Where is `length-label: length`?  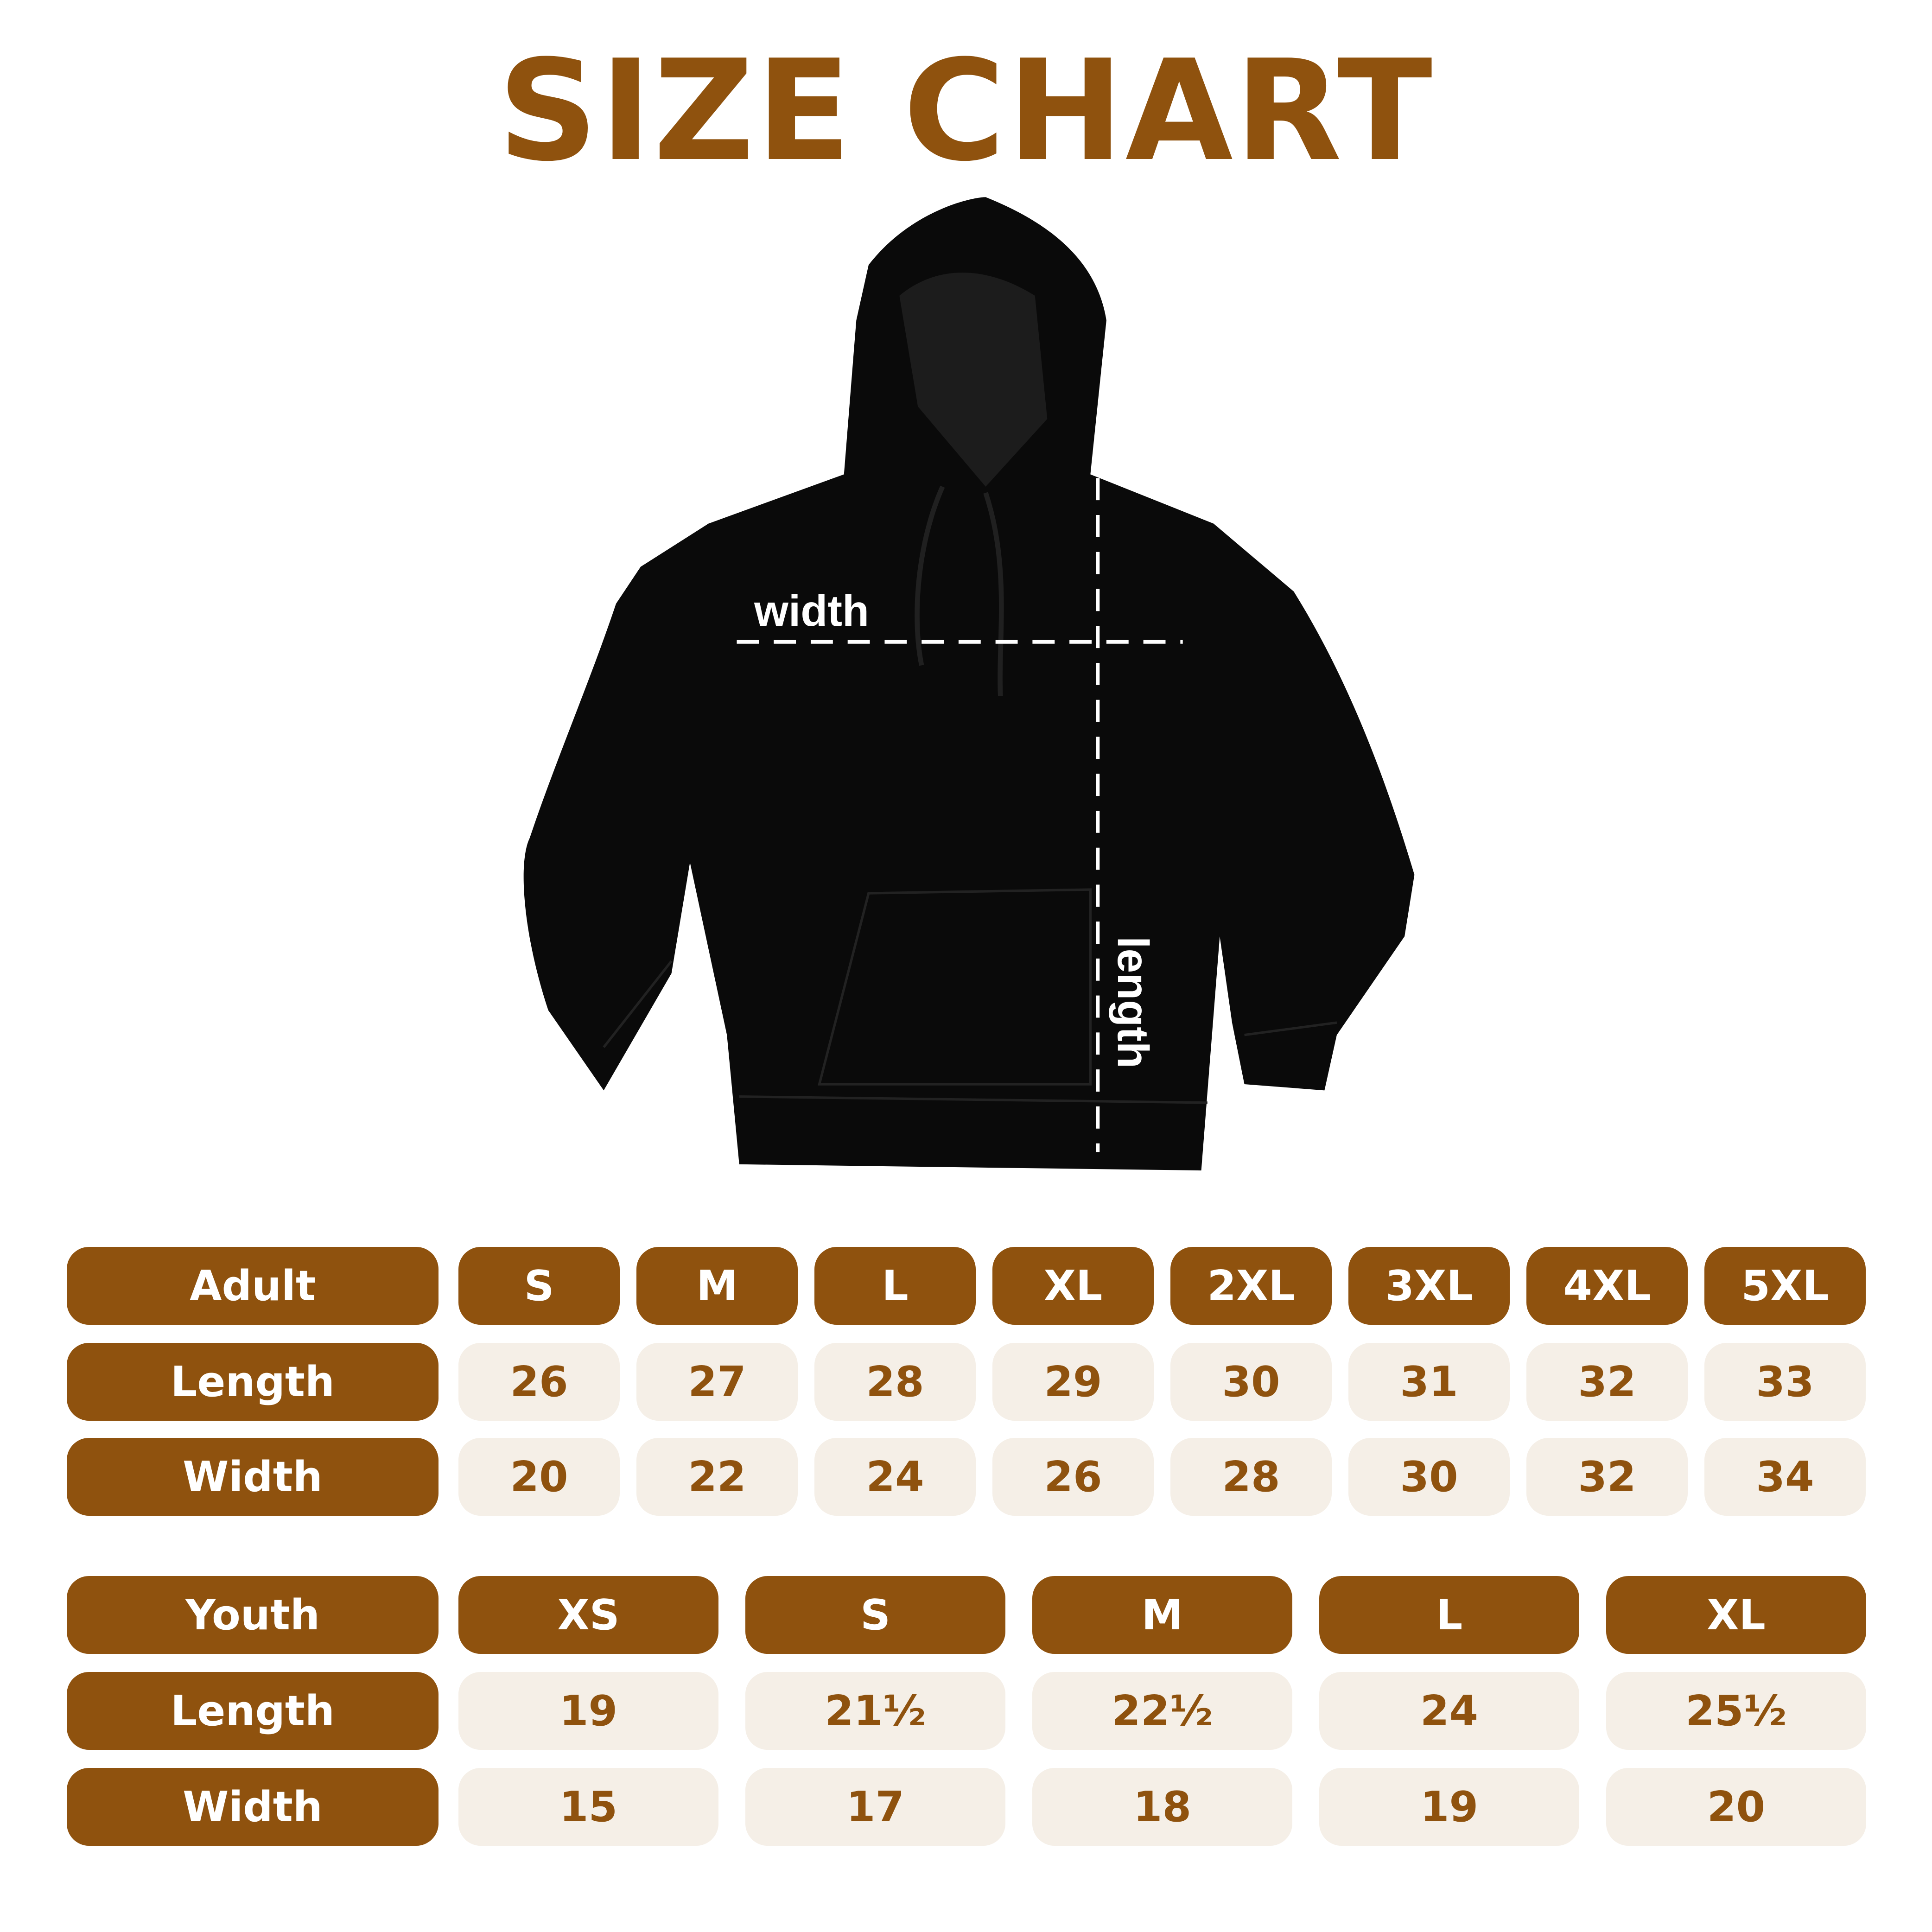
length-label: length is located at coordinates (1132, 1002).